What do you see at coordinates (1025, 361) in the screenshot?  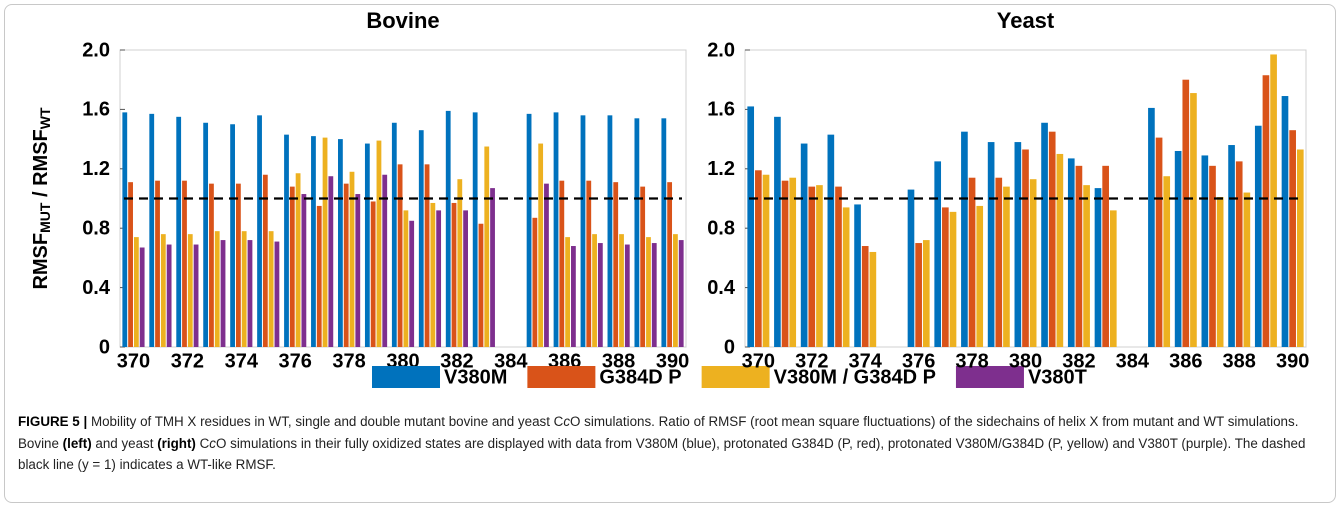 I see `x-tick-label: 380` at bounding box center [1025, 361].